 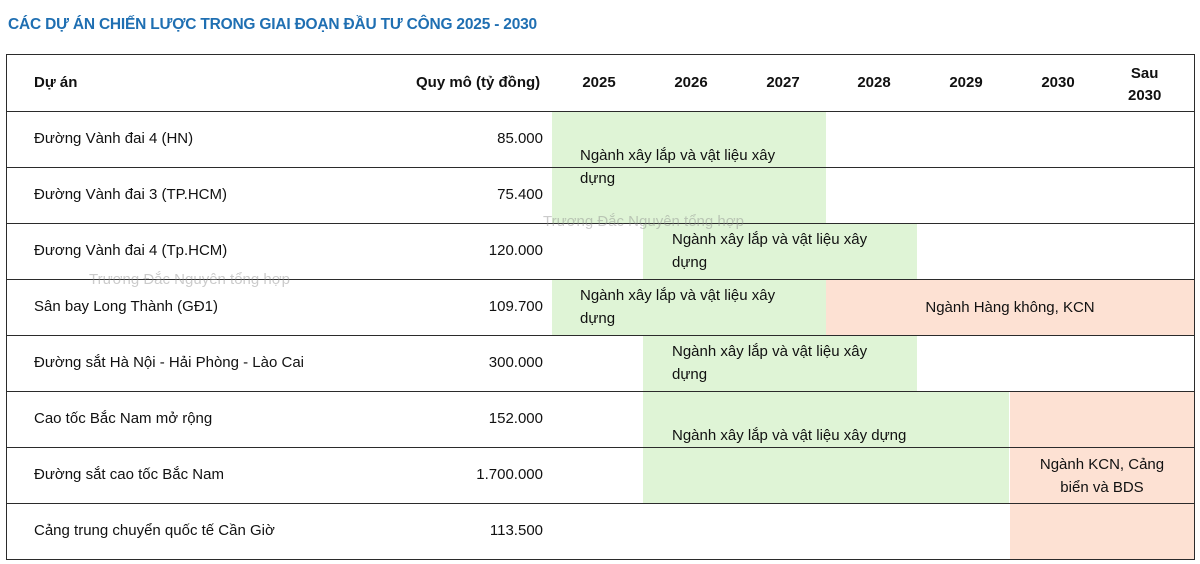 What do you see at coordinates (599, 82) in the screenshot?
I see `header-year-2025: 2025` at bounding box center [599, 82].